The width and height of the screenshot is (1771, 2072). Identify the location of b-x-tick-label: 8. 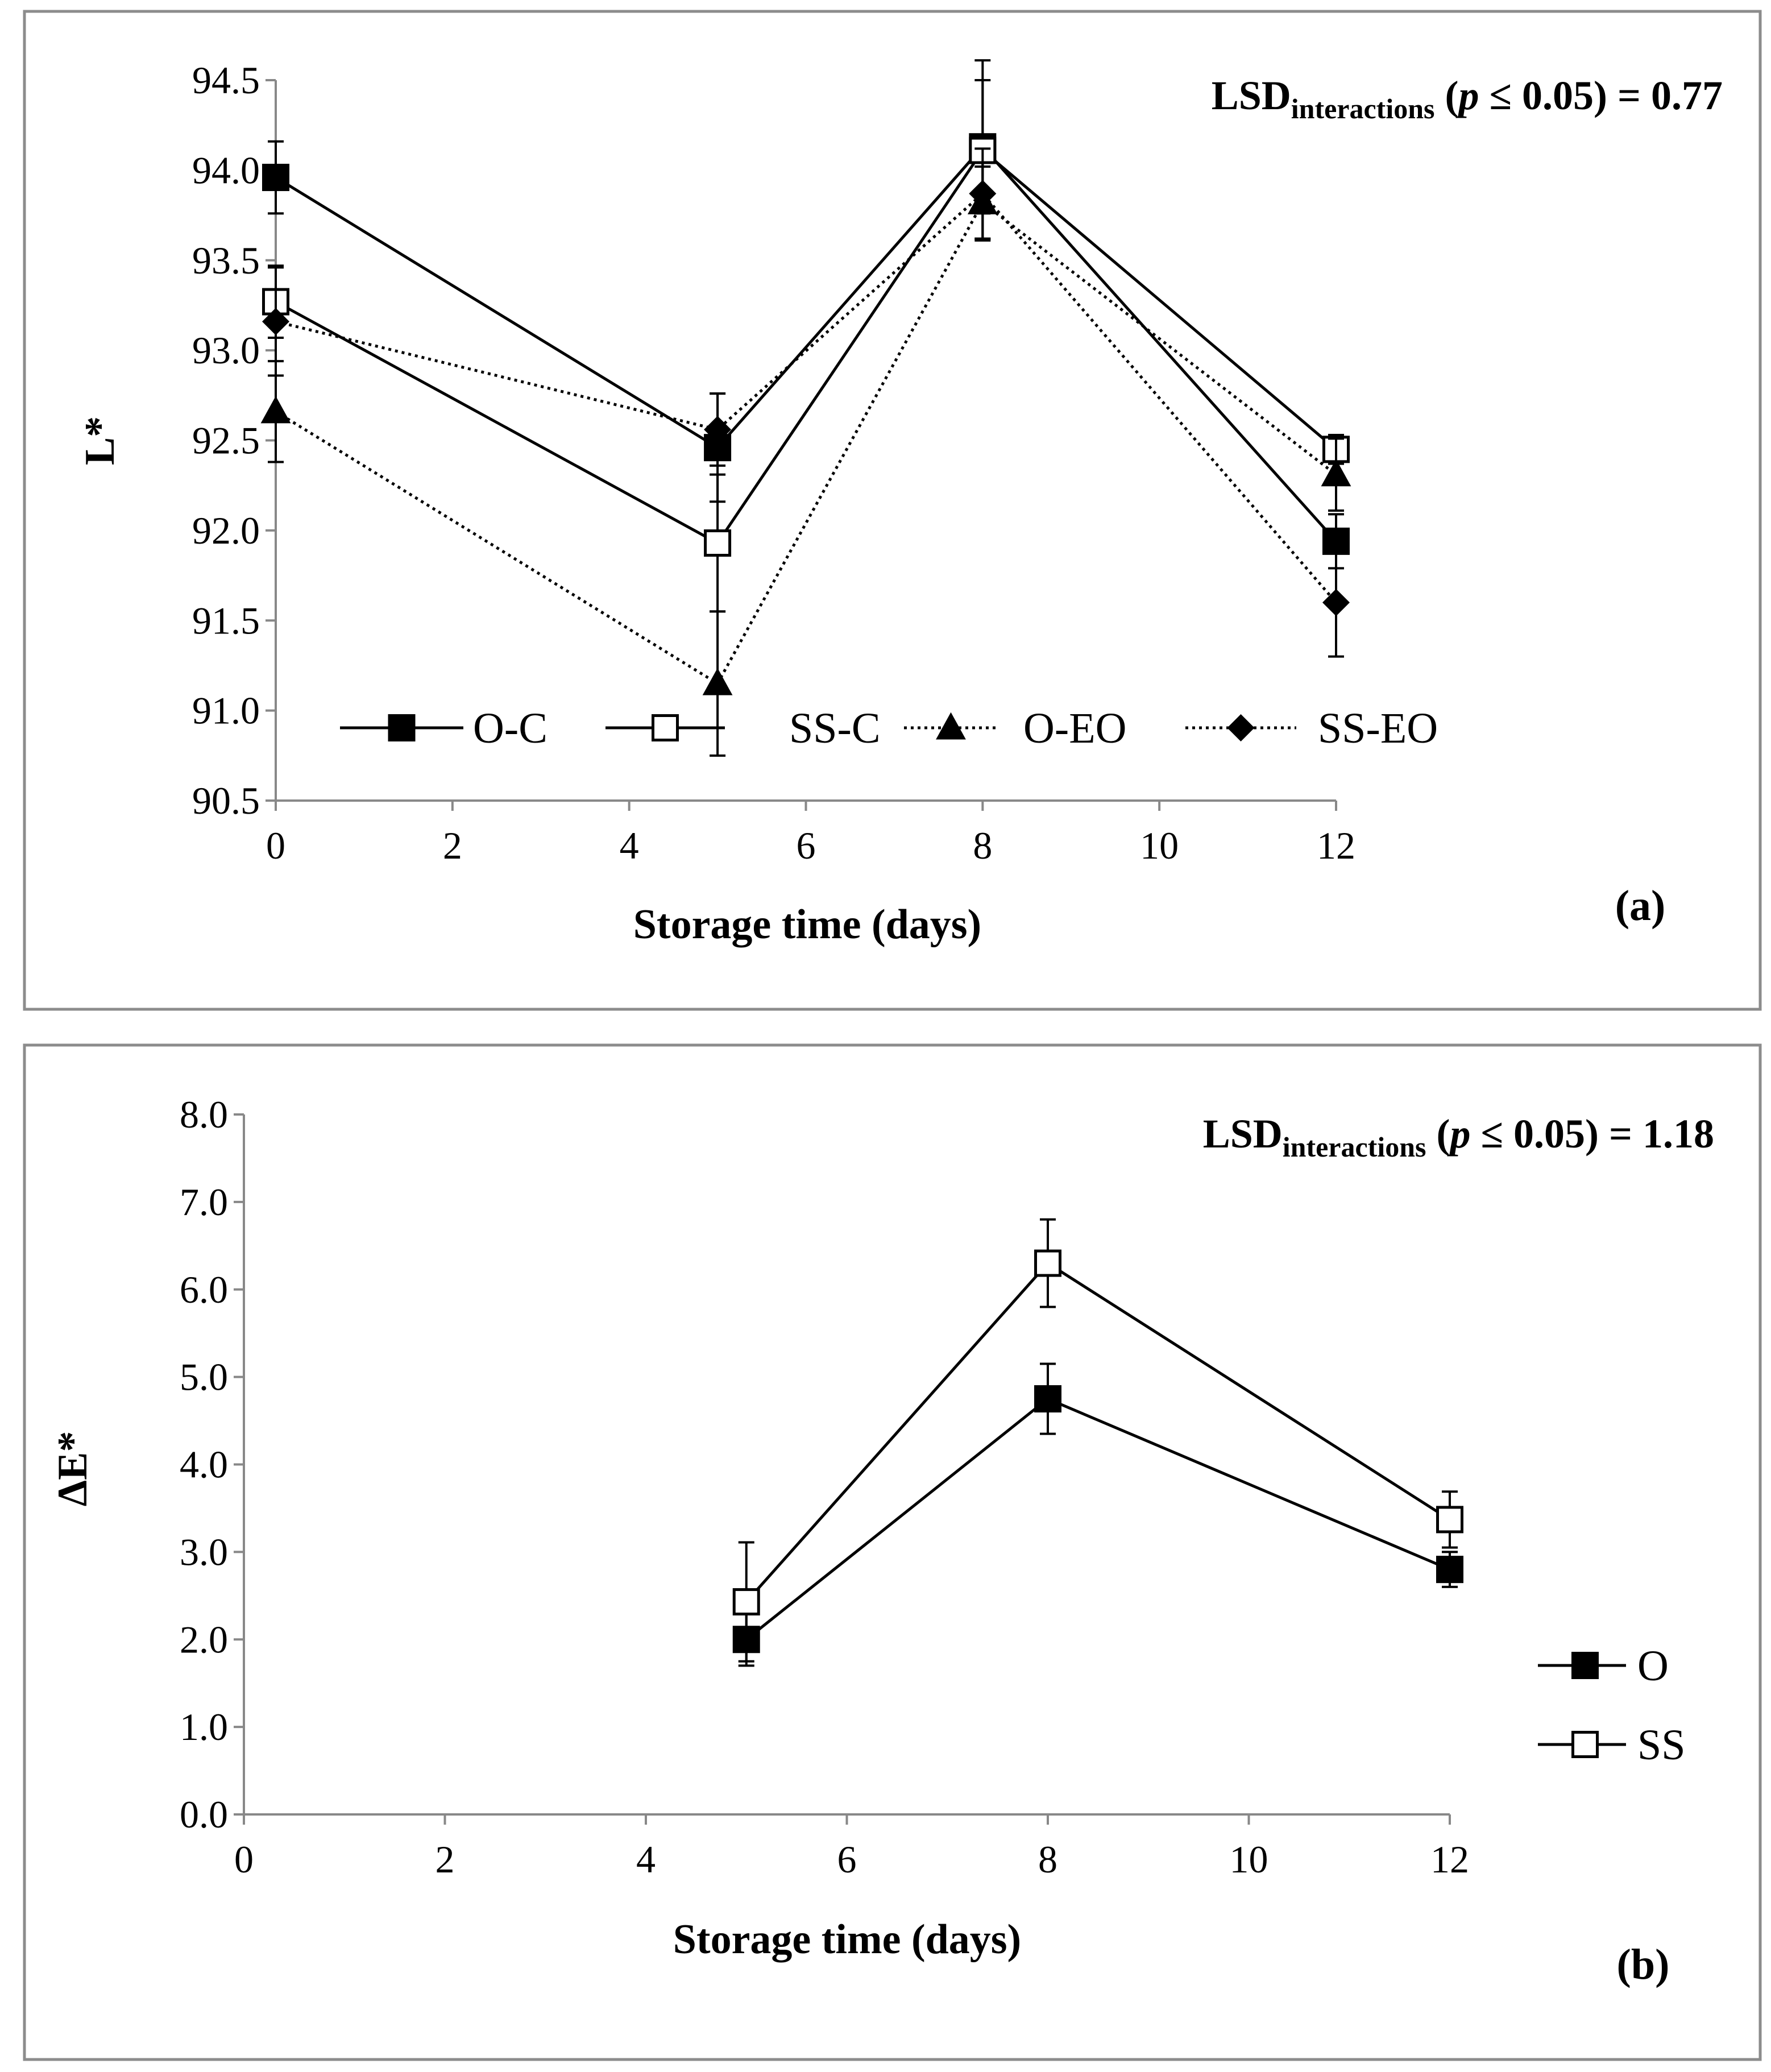
(1047, 1859).